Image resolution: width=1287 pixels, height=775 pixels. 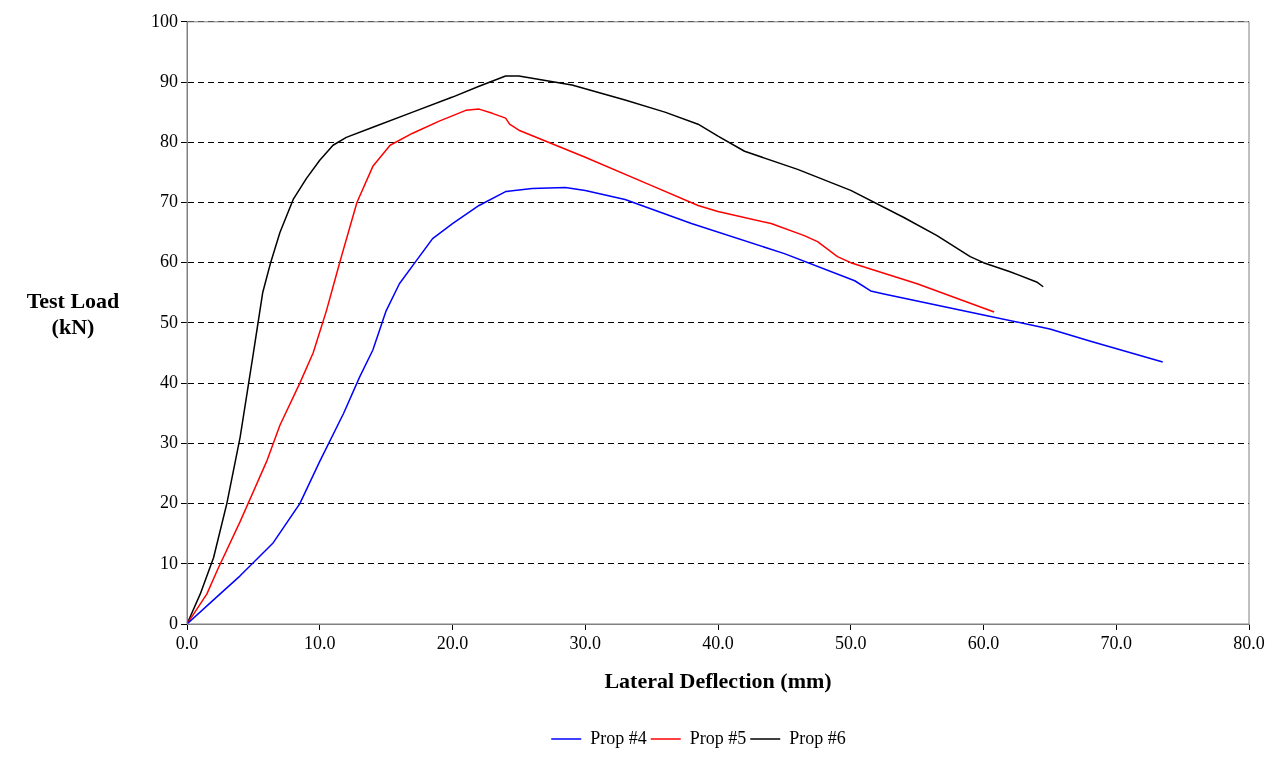 I want to click on y-tick-label: 90, so click(x=169, y=80).